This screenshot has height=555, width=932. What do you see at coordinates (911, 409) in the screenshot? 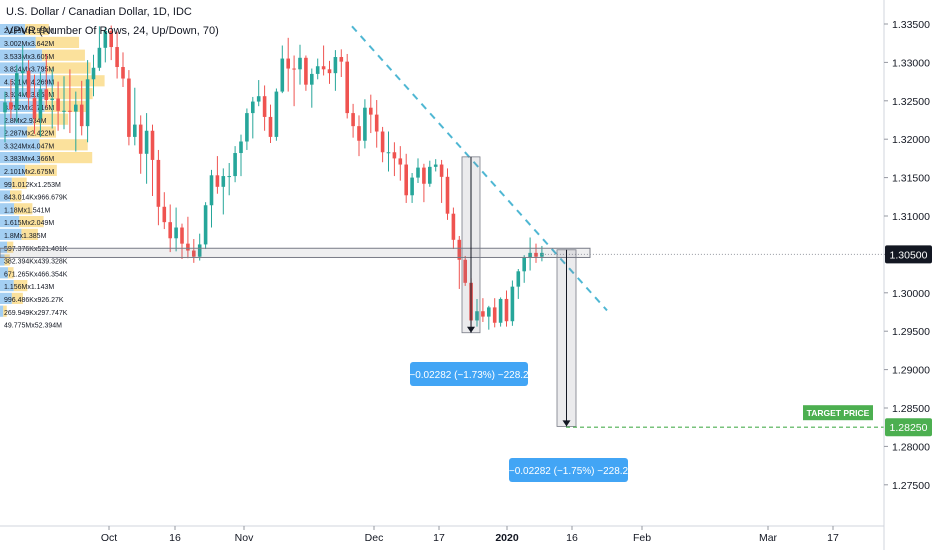
I see `price-tick-label: 1.28500` at bounding box center [911, 409].